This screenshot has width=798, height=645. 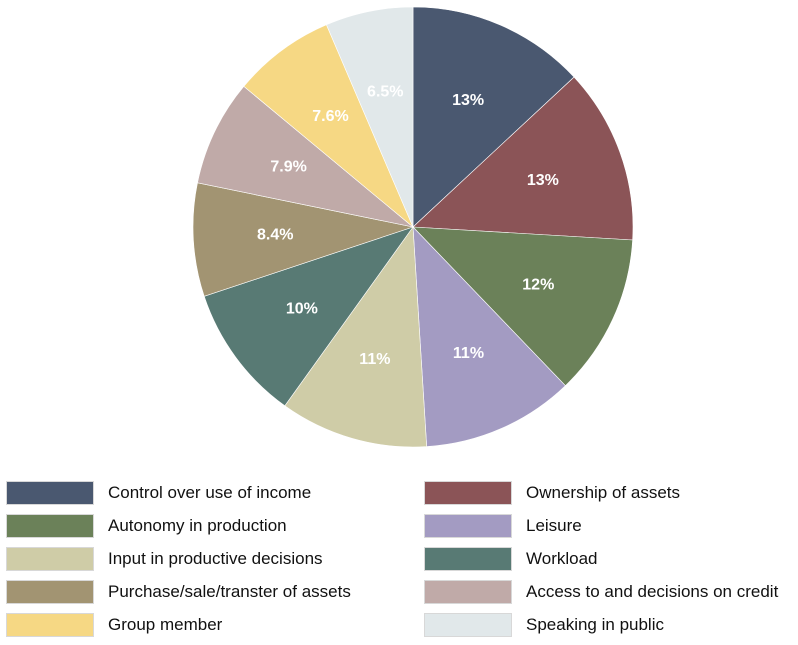 What do you see at coordinates (165, 624) in the screenshot?
I see `legend-label: Group member` at bounding box center [165, 624].